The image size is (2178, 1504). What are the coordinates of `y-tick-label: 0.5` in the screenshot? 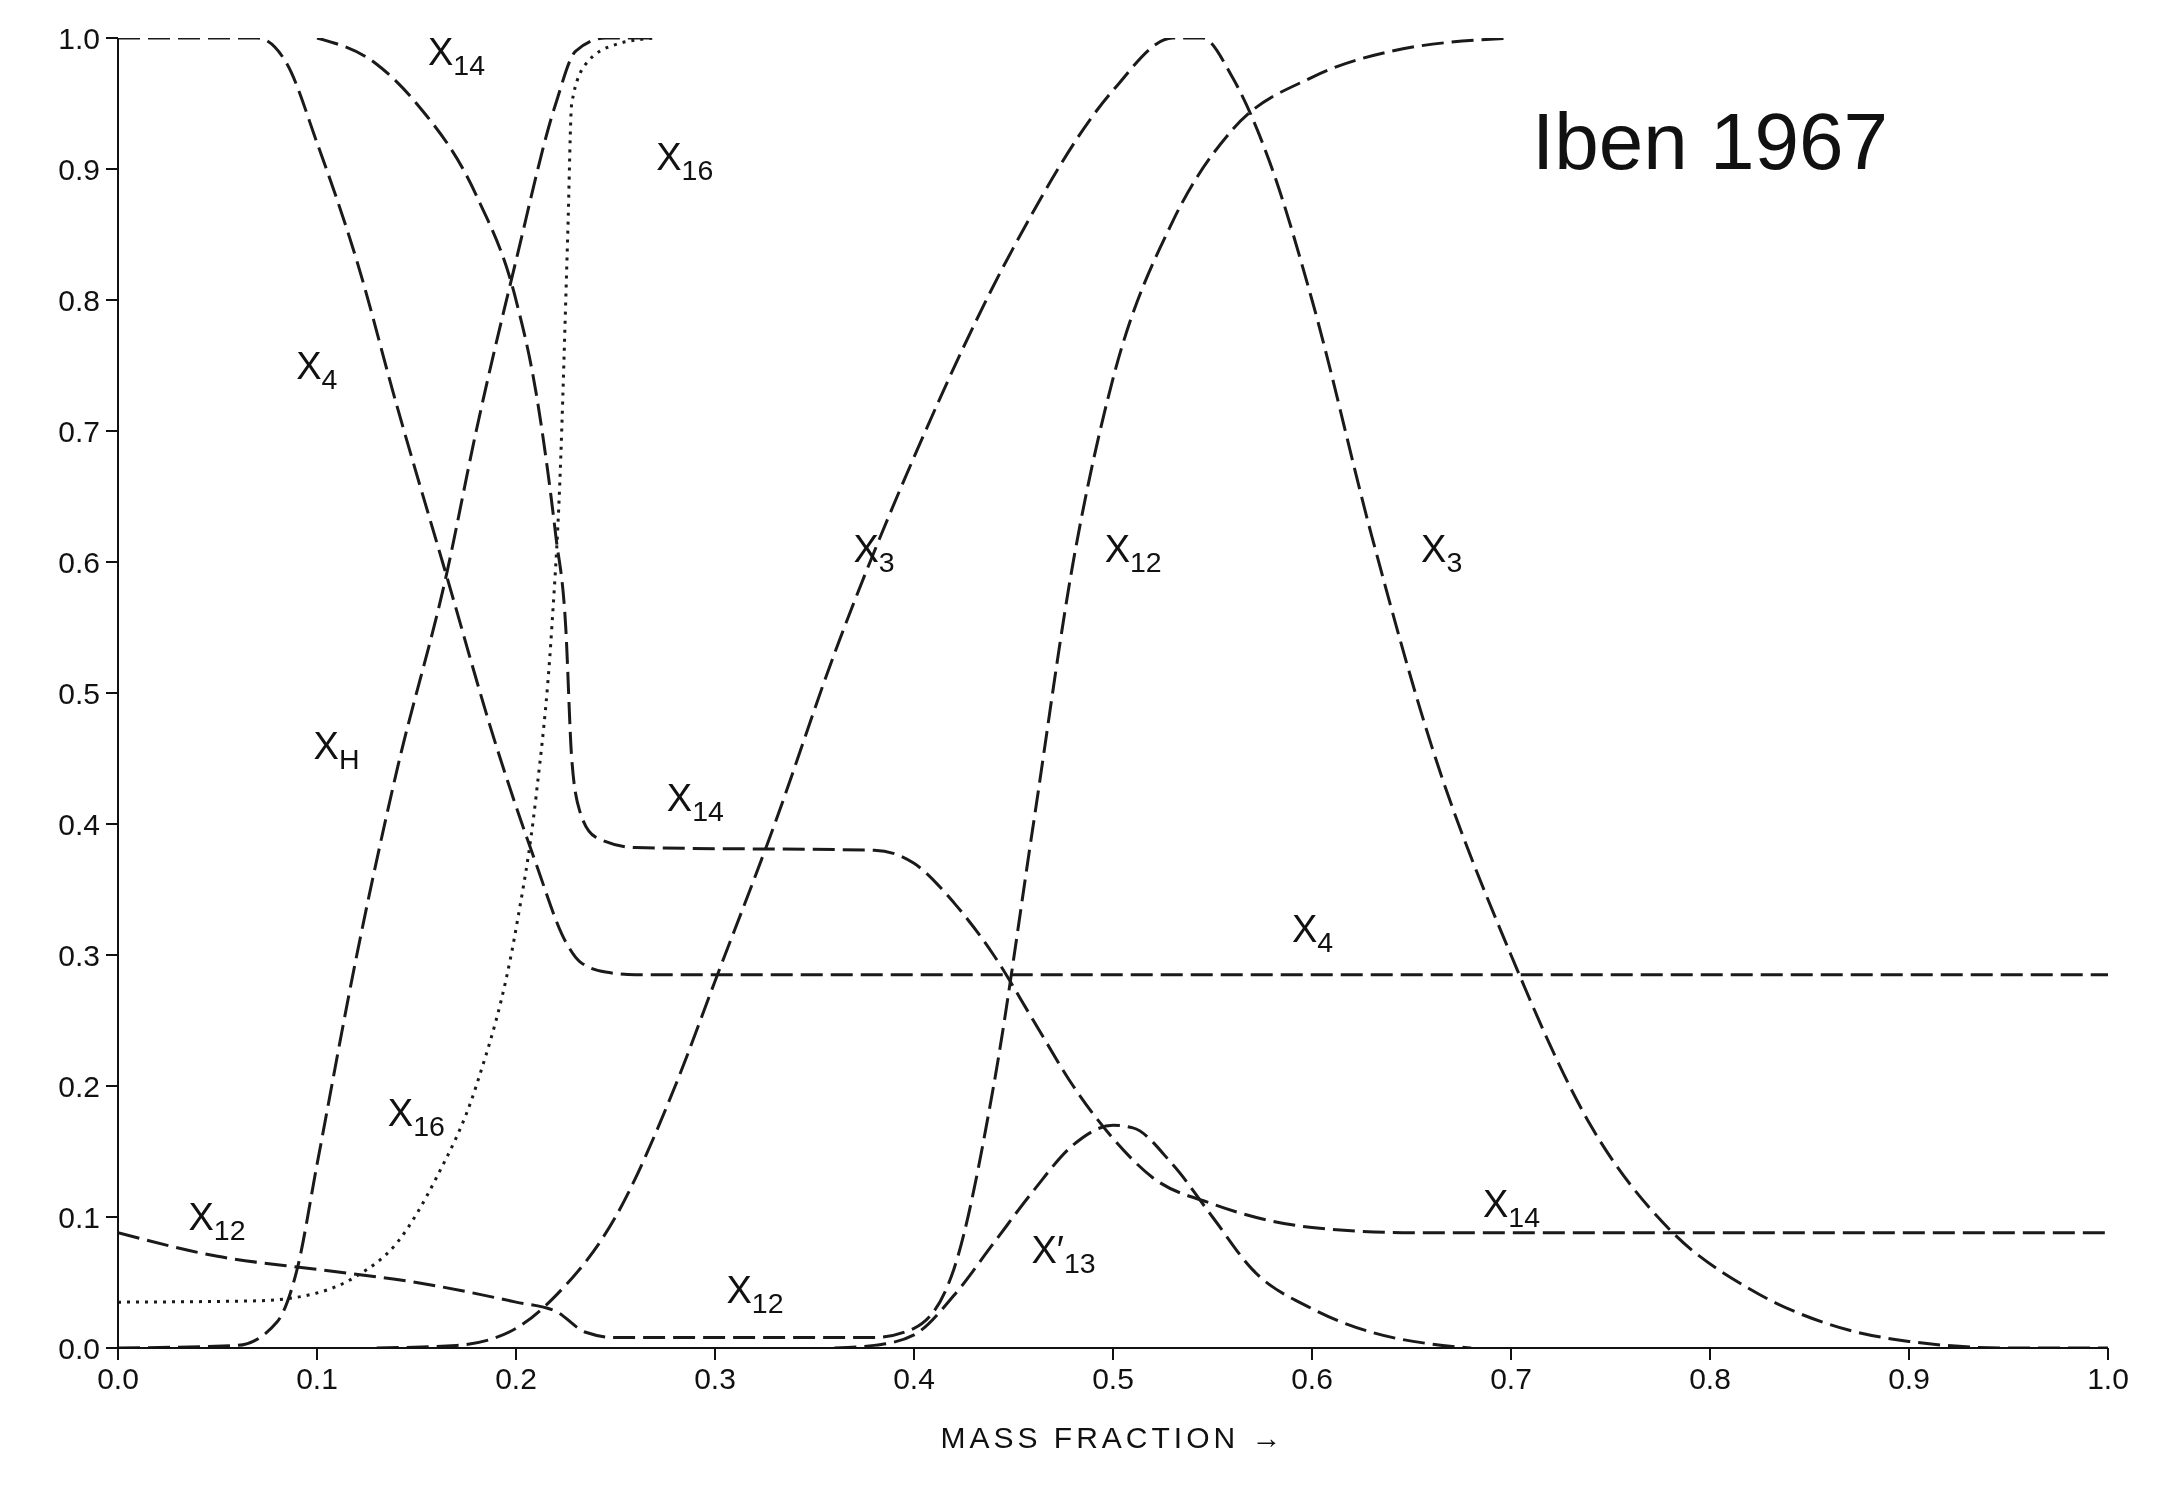 It's located at (79, 693).